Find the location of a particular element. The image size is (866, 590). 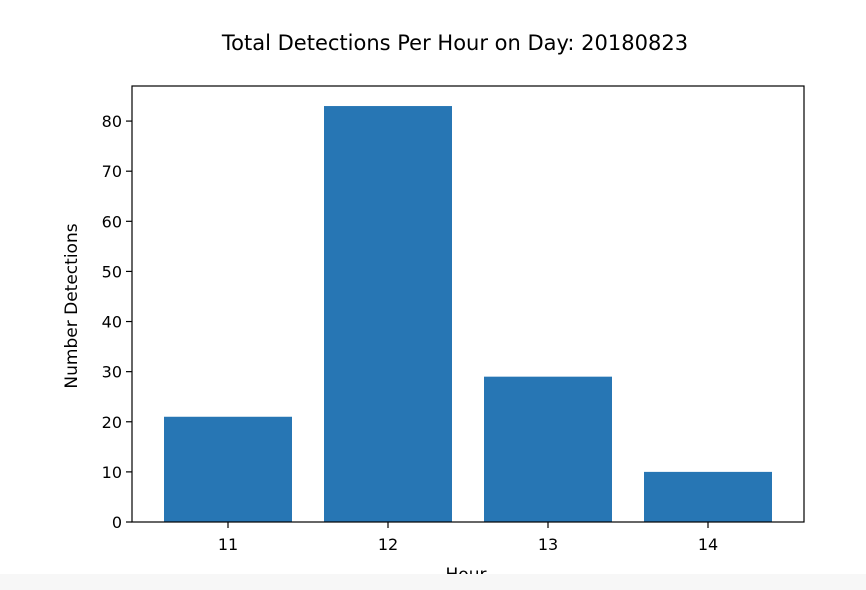

y-tick-label: 50 is located at coordinates (112, 271).